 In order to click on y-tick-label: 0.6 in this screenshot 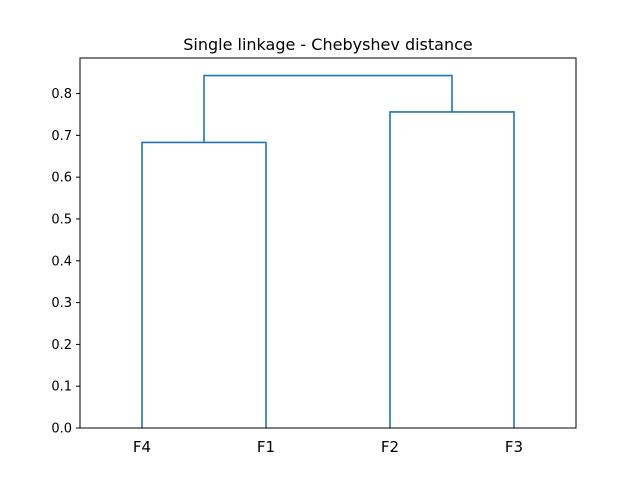, I will do `click(61, 178)`.